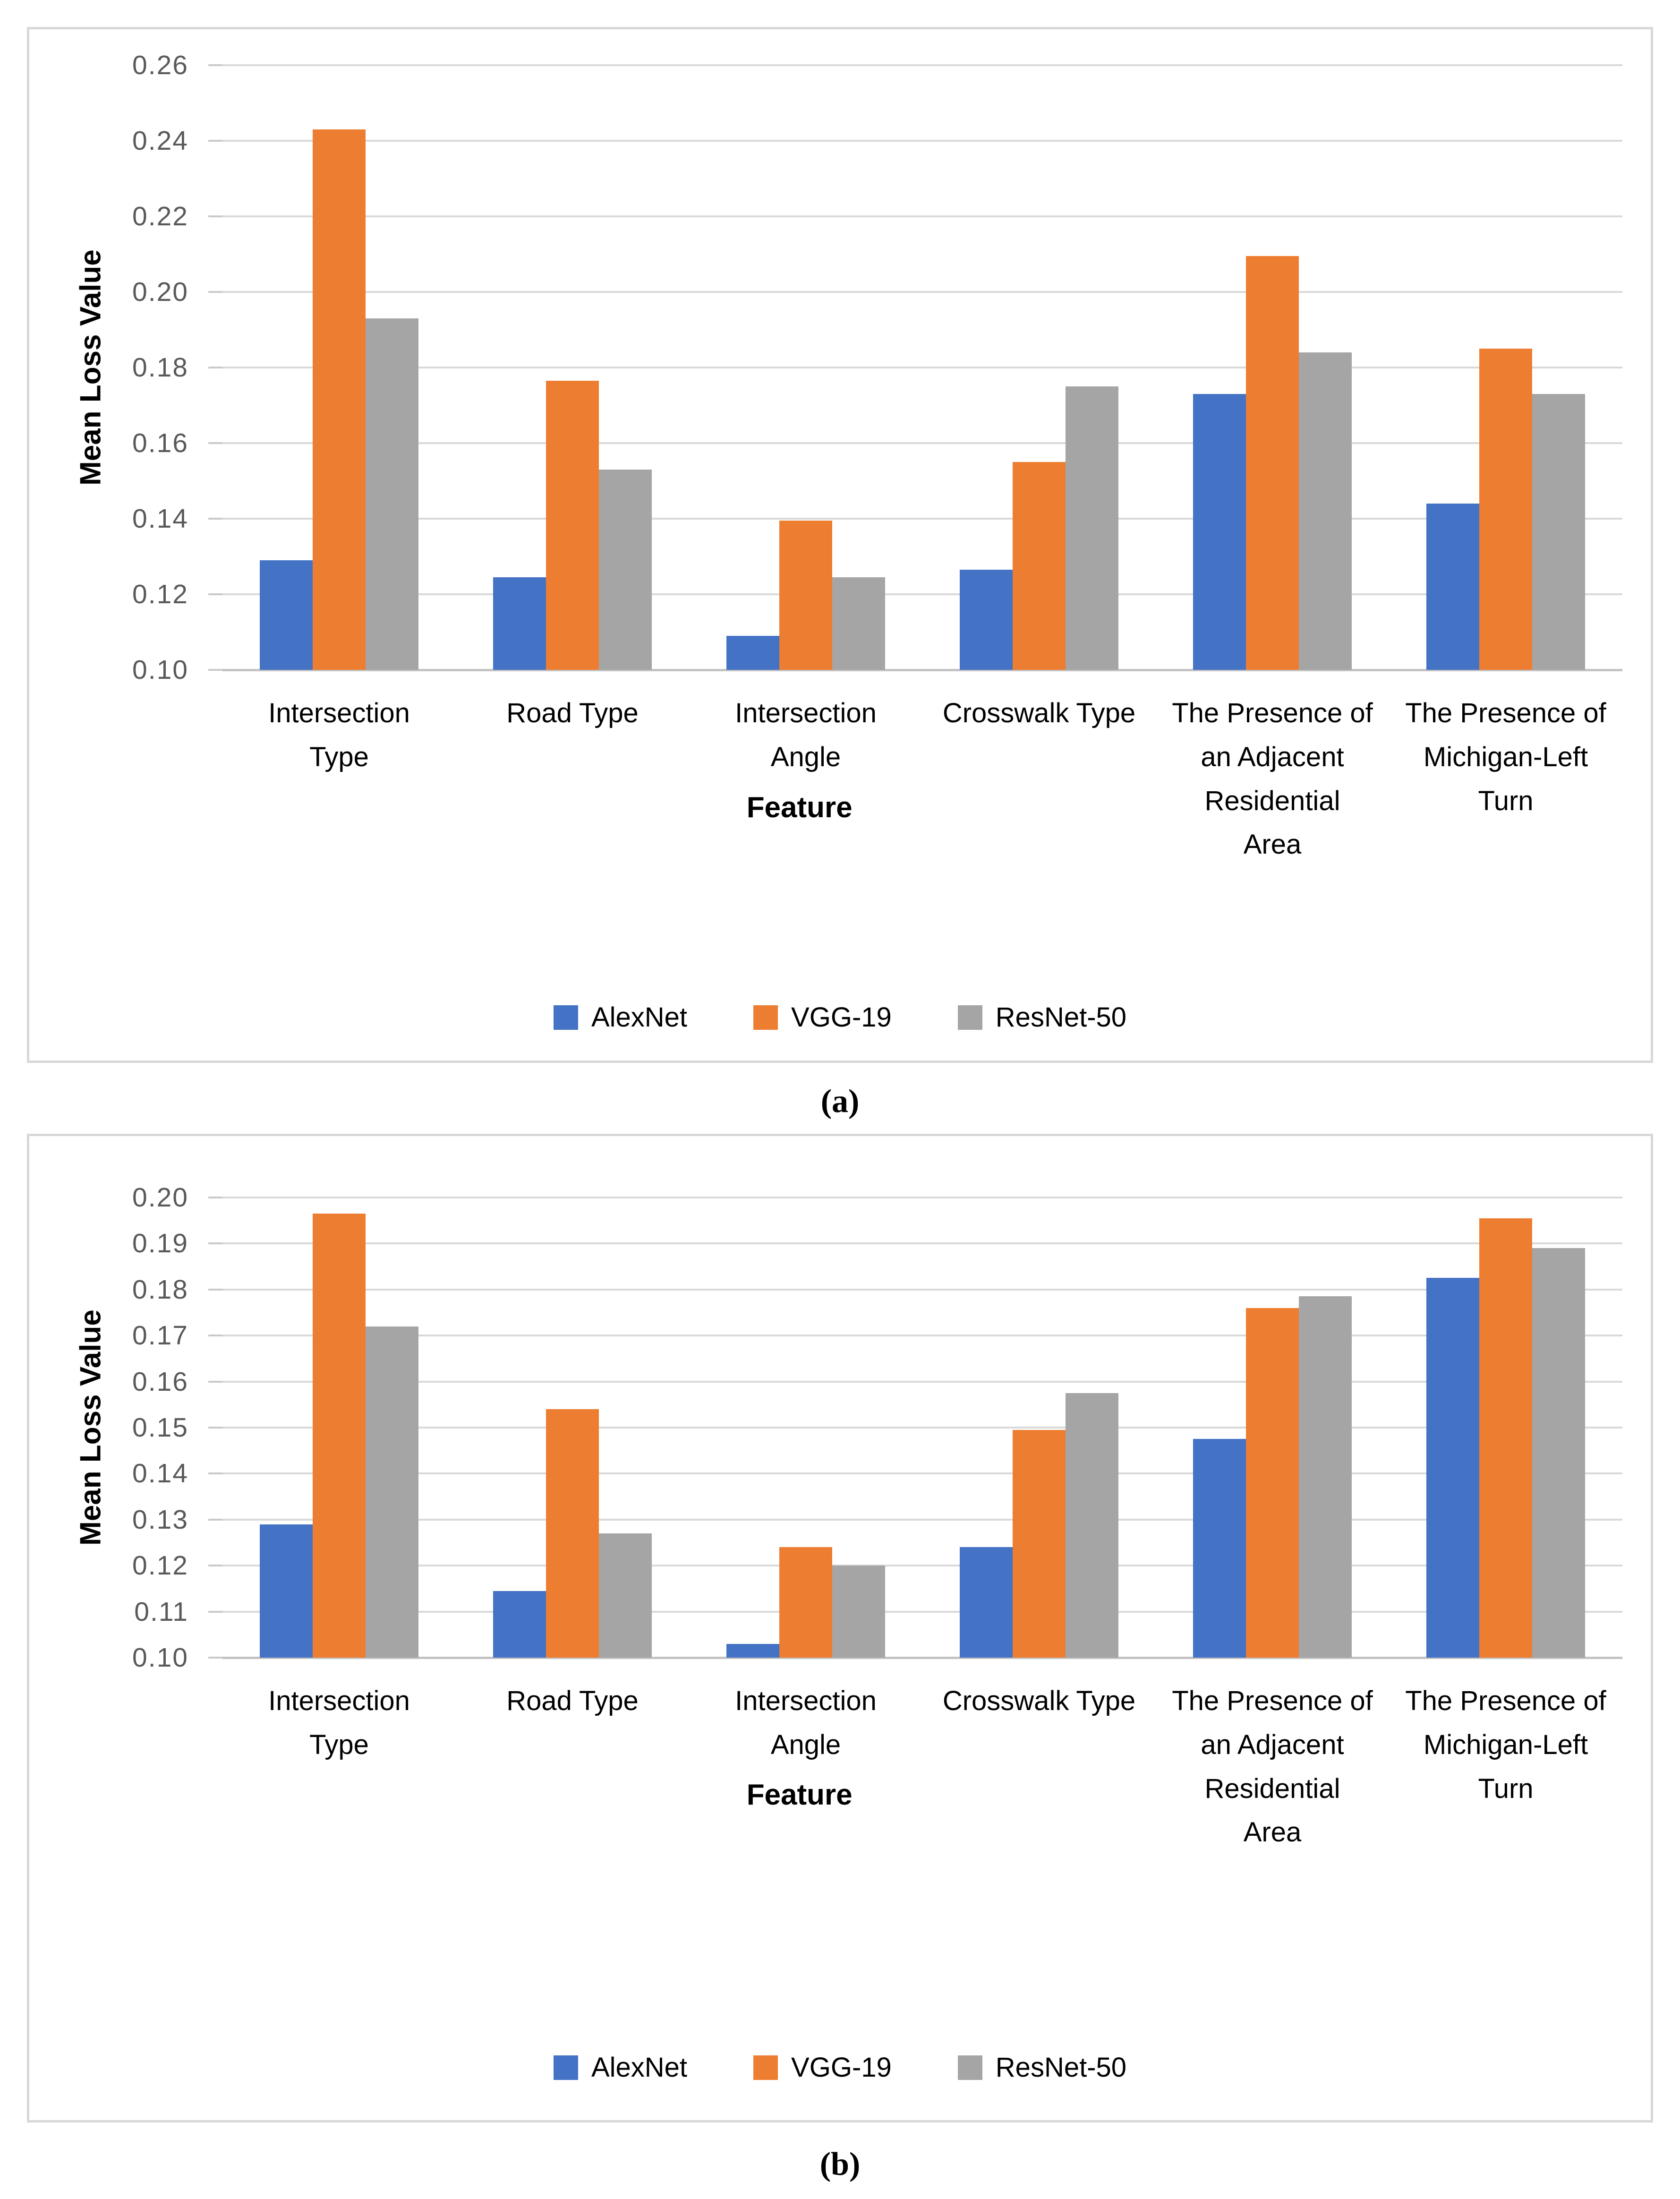 The width and height of the screenshot is (1680, 2199). What do you see at coordinates (572, 713) in the screenshot?
I see `x-category-label: Road Type` at bounding box center [572, 713].